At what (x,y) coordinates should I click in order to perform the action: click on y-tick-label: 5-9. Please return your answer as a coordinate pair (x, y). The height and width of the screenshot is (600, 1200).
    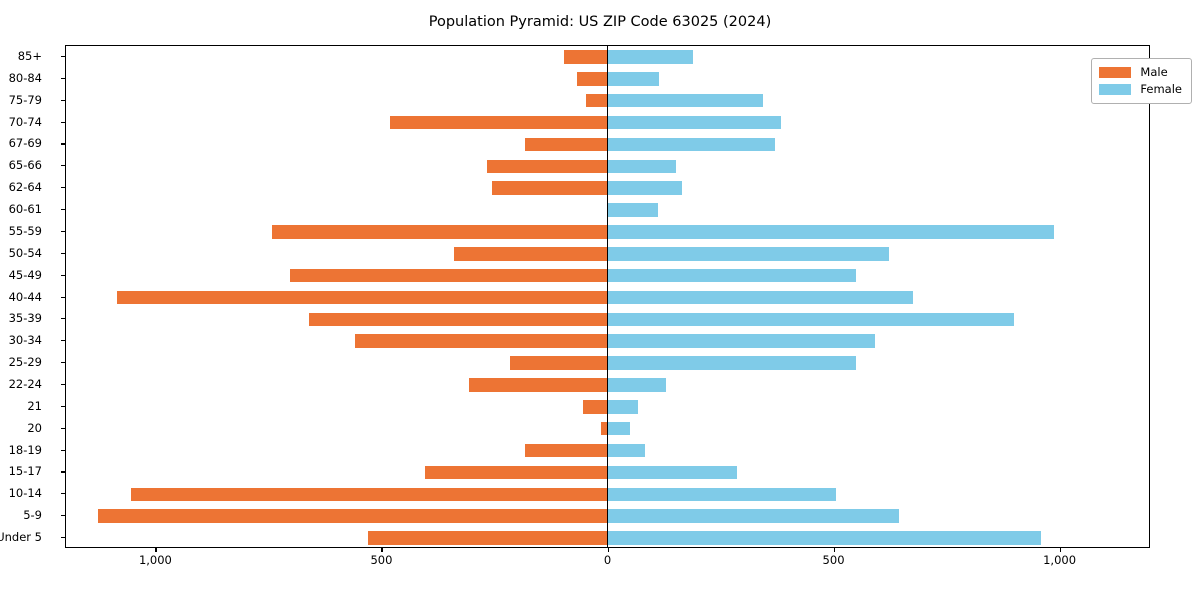
    Looking at the image, I should click on (32, 515).